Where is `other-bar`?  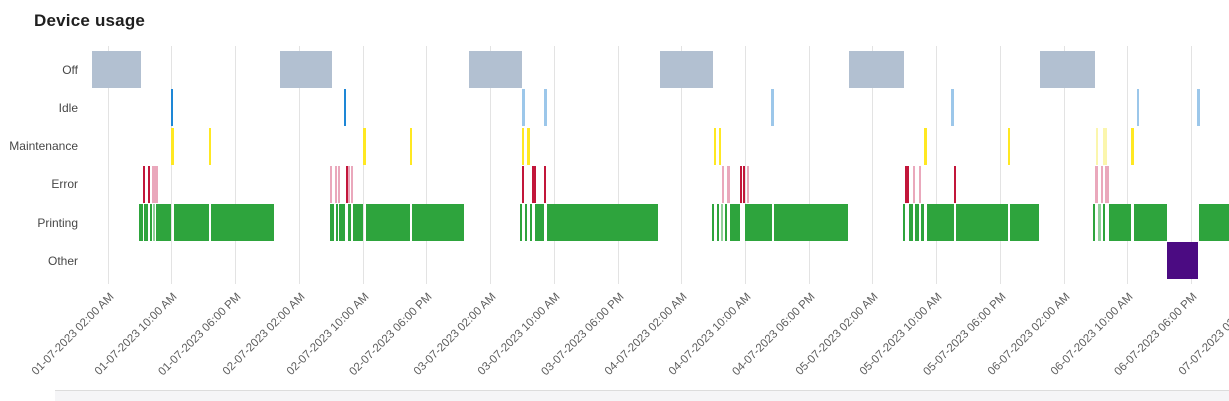 other-bar is located at coordinates (1182, 261).